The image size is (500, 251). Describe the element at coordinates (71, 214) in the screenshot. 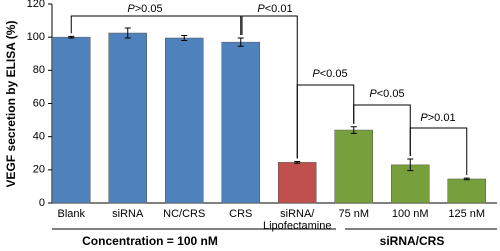

I see `x-tick-label: Blank` at that location.